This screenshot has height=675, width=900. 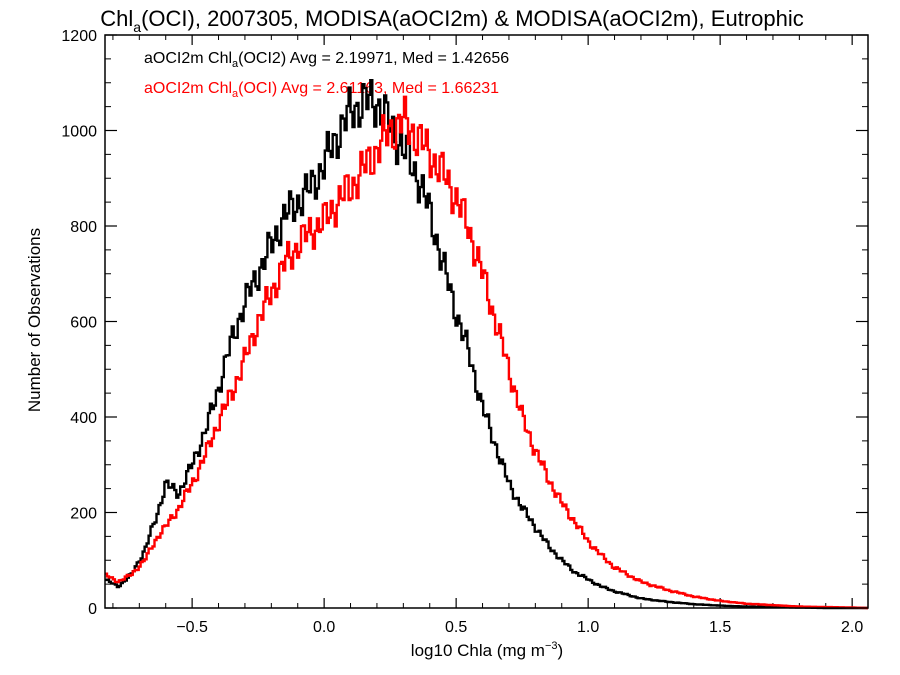 What do you see at coordinates (478, 650) in the screenshot?
I see `x-axis-label-main: log10 Chla (mg m` at bounding box center [478, 650].